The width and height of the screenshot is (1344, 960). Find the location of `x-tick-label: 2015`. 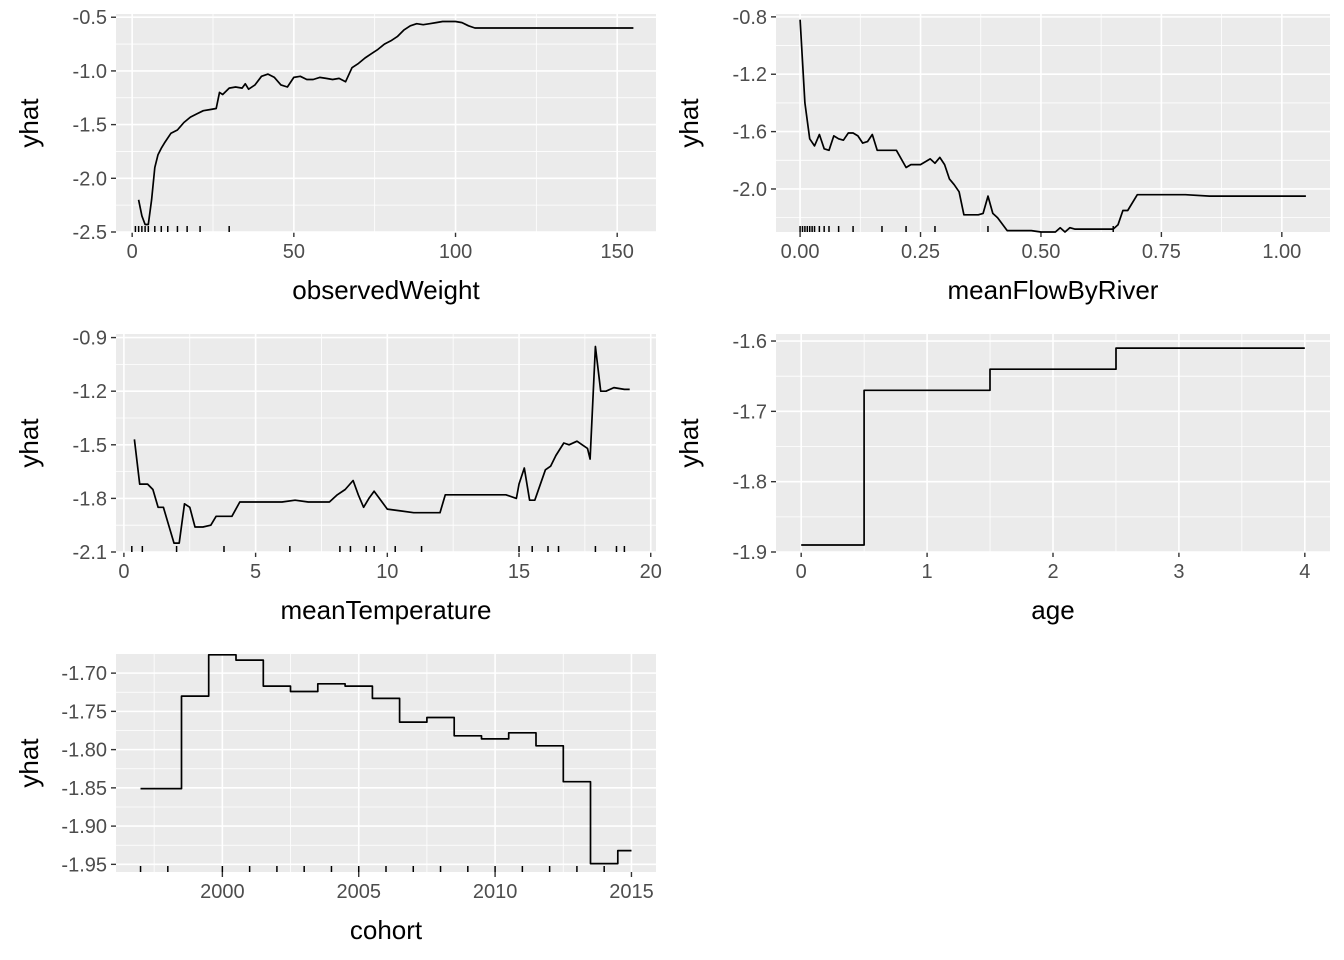

x-tick-label: 2015 is located at coordinates (631, 892).